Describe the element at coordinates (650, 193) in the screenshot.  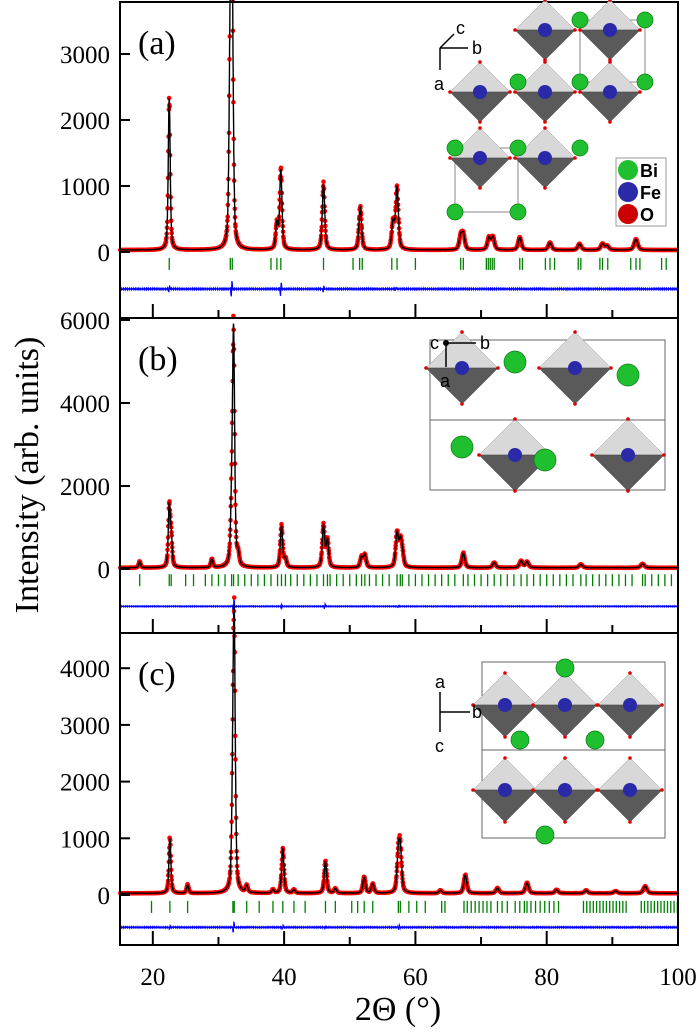
I see `legend-label: Fe` at that location.